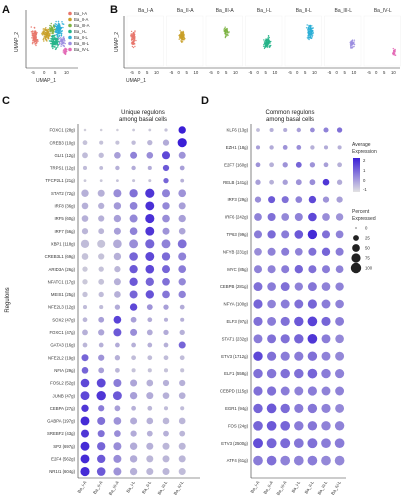 This screenshot has width=403, height=500. I want to click on regulon-label: NFYB (231g), so click(236, 251).